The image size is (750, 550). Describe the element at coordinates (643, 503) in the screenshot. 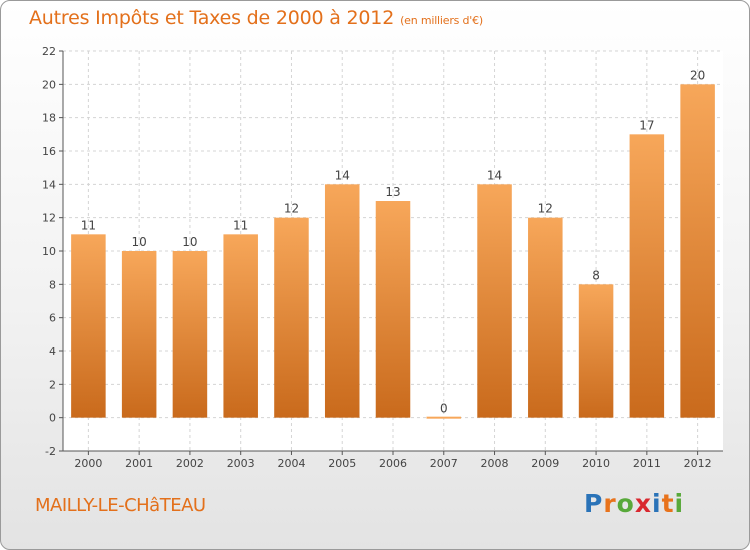

I see `logo-letter: x` at that location.